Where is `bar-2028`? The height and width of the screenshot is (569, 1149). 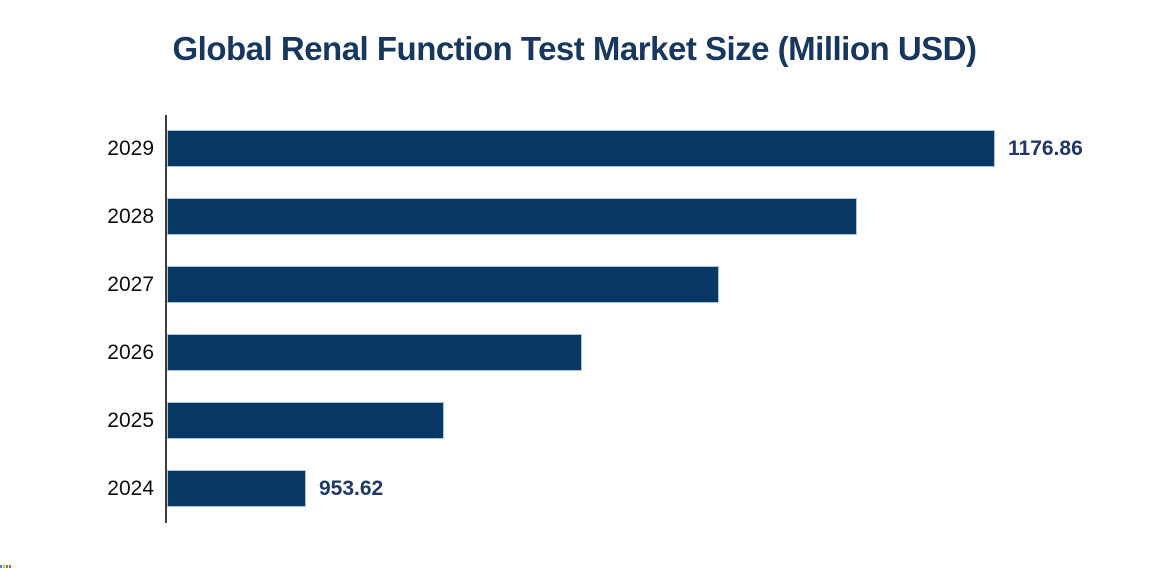 bar-2028 is located at coordinates (512, 216).